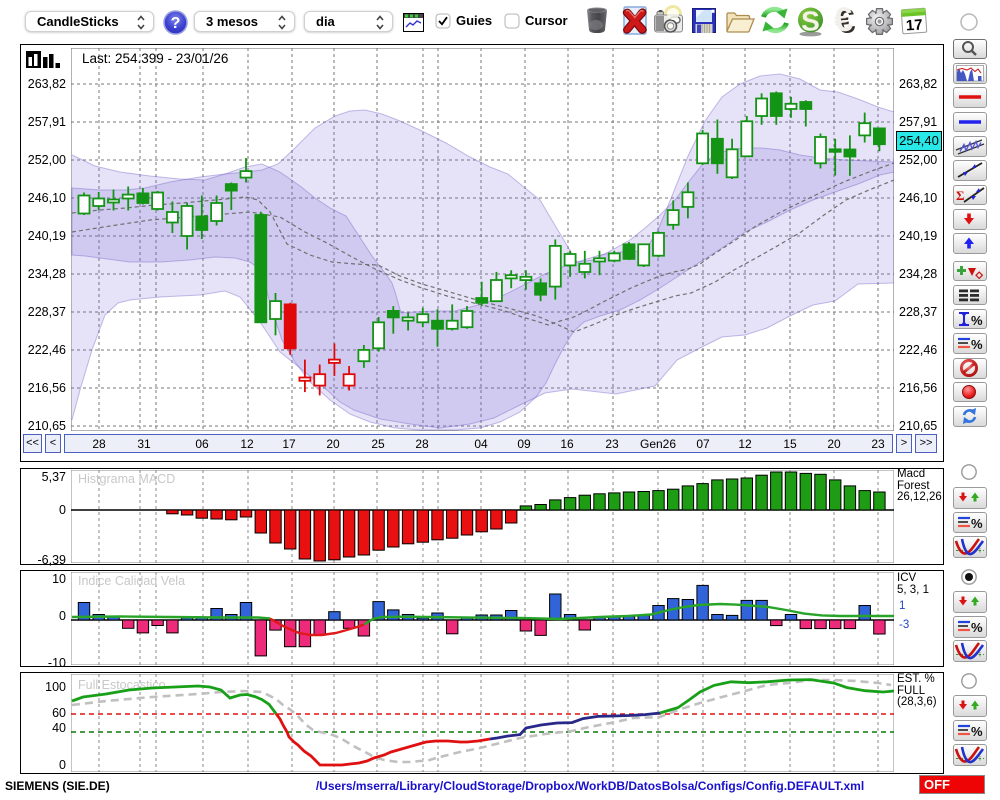 The width and height of the screenshot is (1000, 800). Describe the element at coordinates (155, 58) in the screenshot. I see `svg-text: Last: 254.399 - 23/01/26` at that location.